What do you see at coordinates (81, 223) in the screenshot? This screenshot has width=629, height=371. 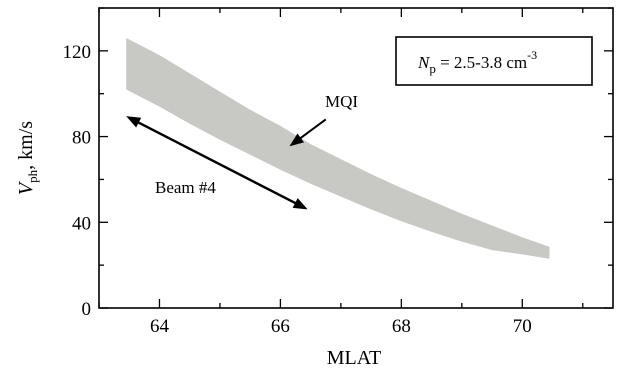 I see `y-tick-label: 40` at bounding box center [81, 223].